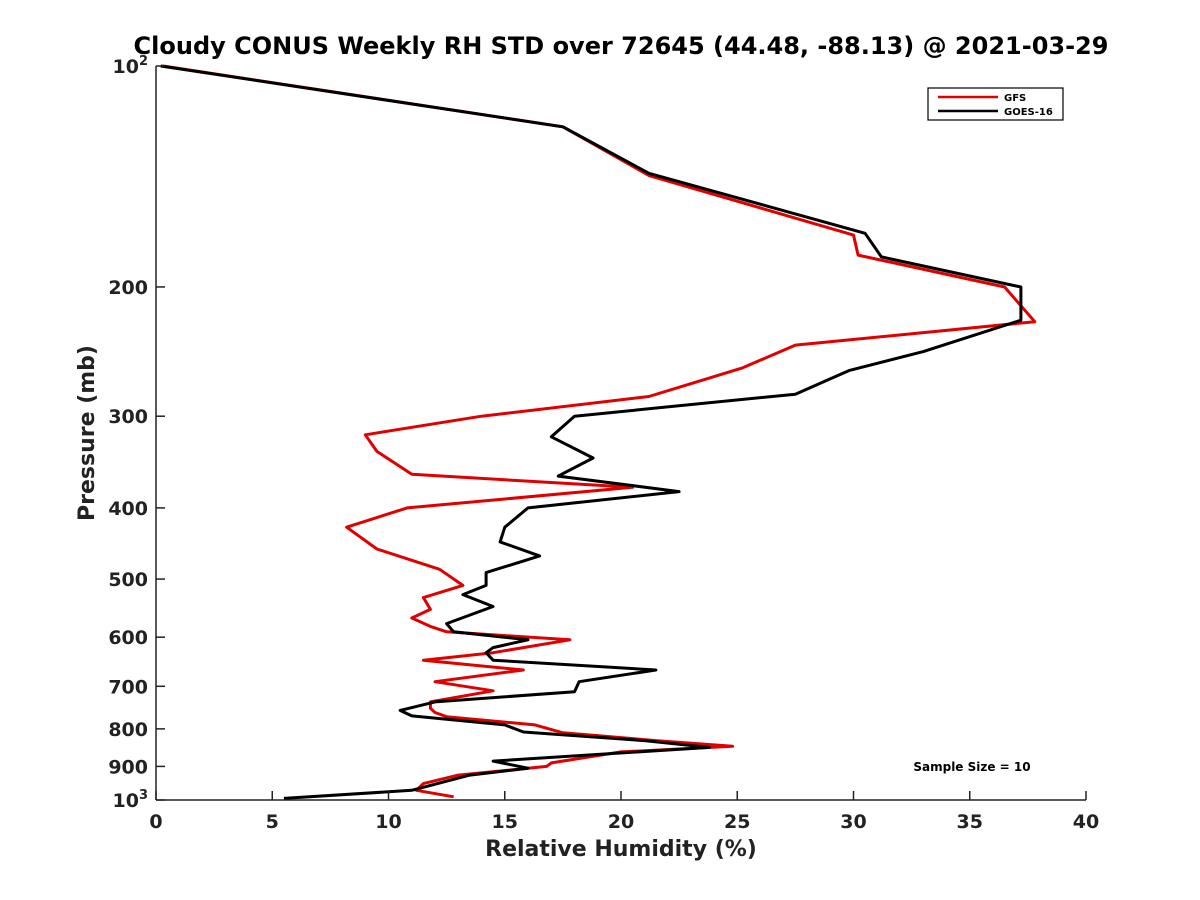 This screenshot has height=900, width=1200. I want to click on y-tick-label: 200, so click(128, 288).